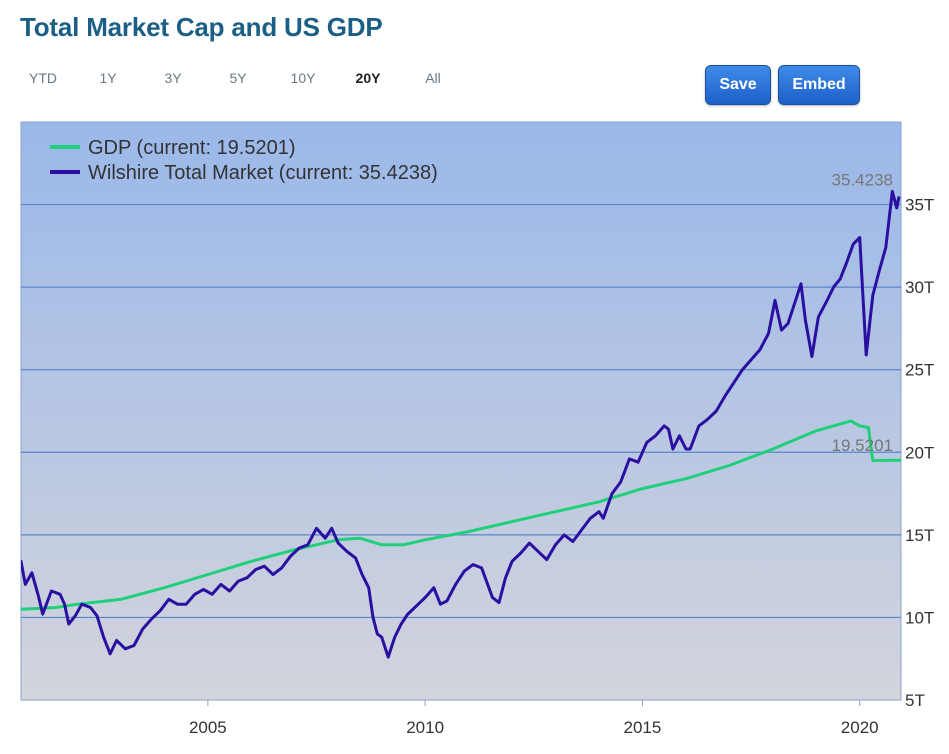  I want to click on y-tick-label: 20T, so click(919, 452).